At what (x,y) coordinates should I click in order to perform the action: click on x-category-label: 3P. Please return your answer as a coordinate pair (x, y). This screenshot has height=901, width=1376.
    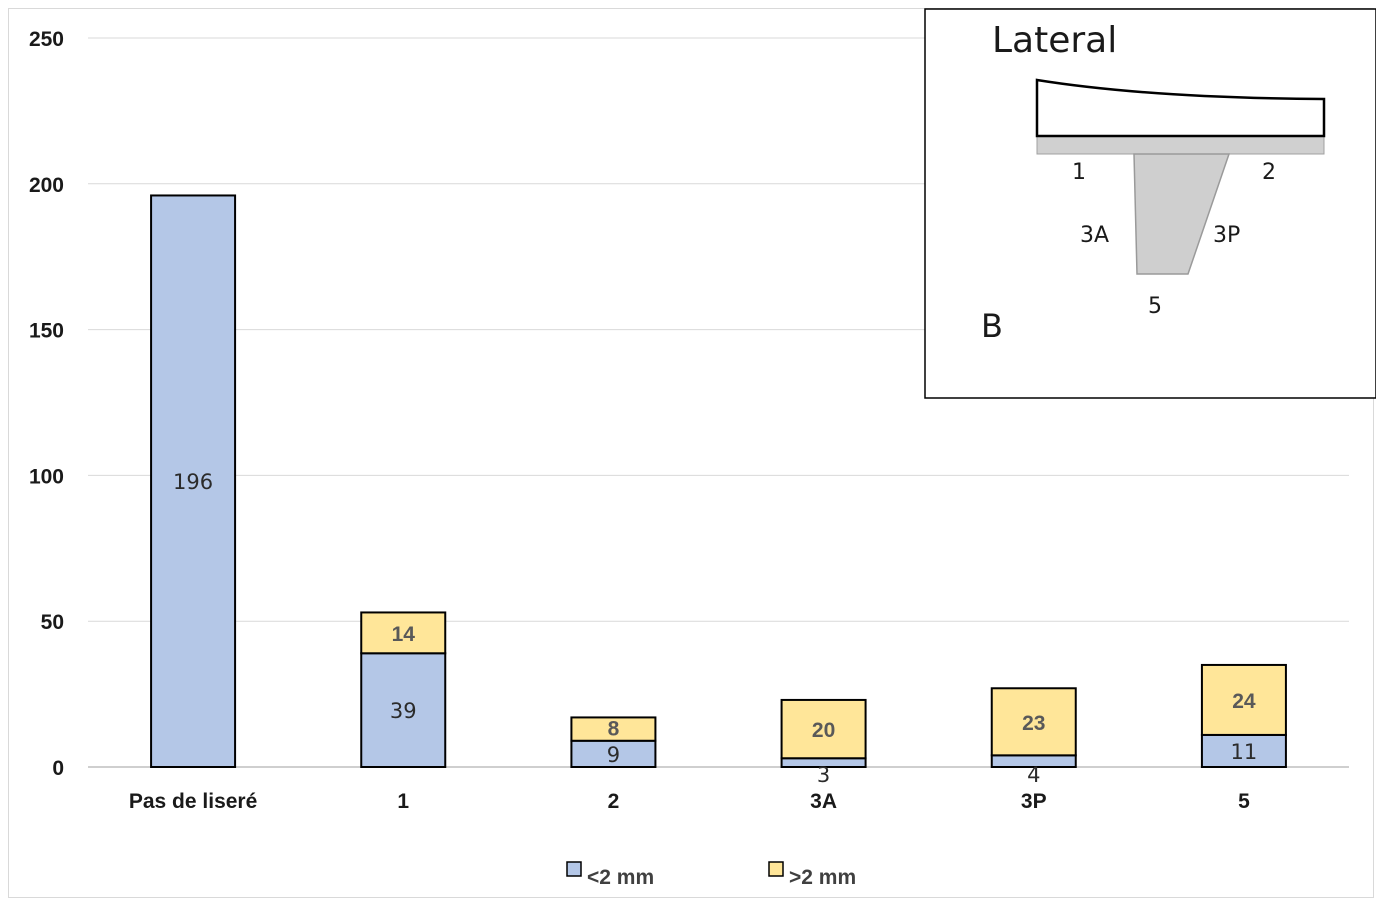
    Looking at the image, I should click on (1034, 801).